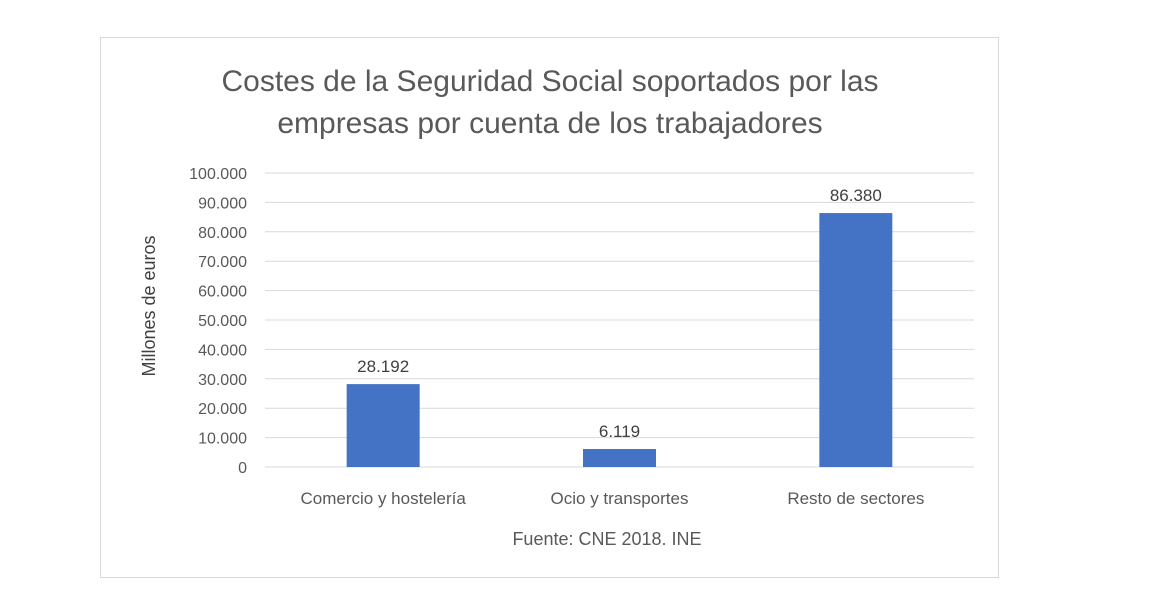 Image resolution: width=1164 pixels, height=600 pixels. Describe the element at coordinates (383, 498) in the screenshot. I see `x-category-label: Comercio y hostelería` at that location.